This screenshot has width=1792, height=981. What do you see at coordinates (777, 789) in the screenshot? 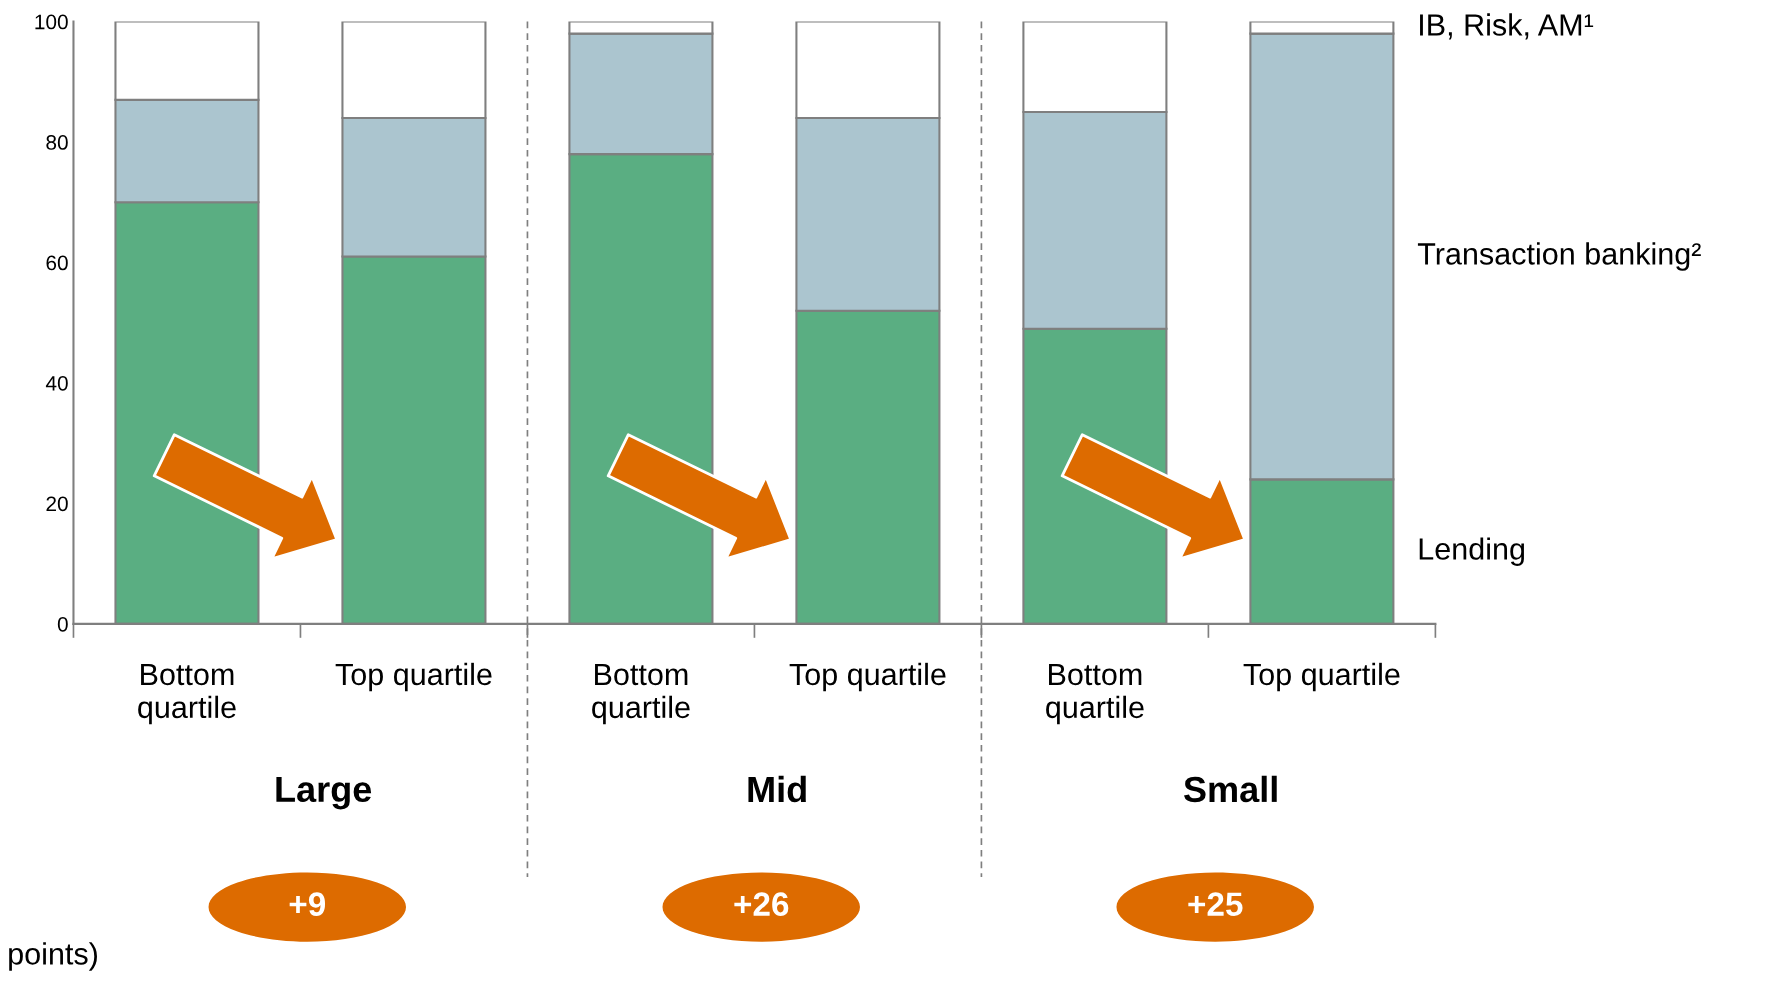
I see `text: Mid` at bounding box center [777, 789].